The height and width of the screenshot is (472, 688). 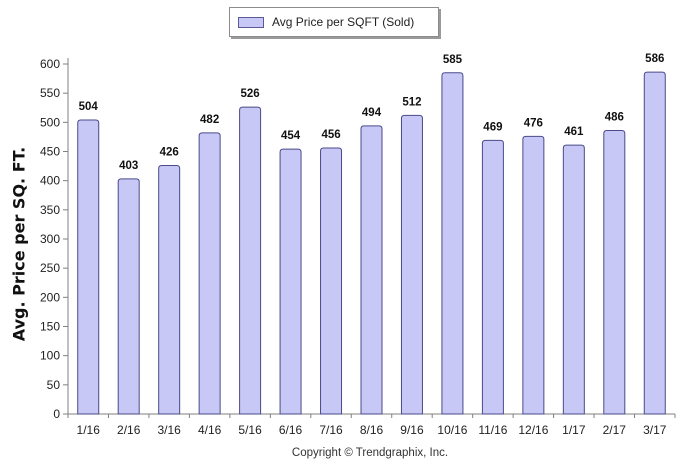 I want to click on chart-legend: Avg Price per SQFT (Sold), so click(x=334, y=22).